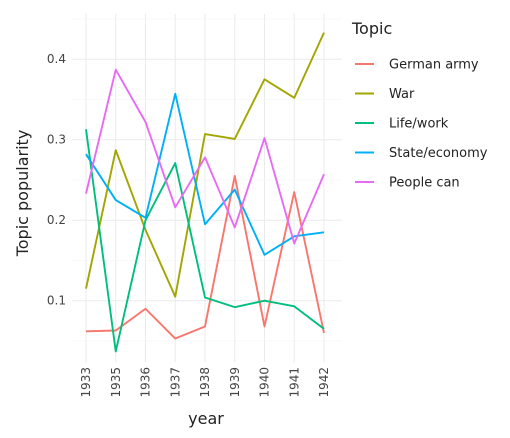 This screenshot has width=510, height=438. I want to click on x-tick-label: 1937, so click(175, 382).